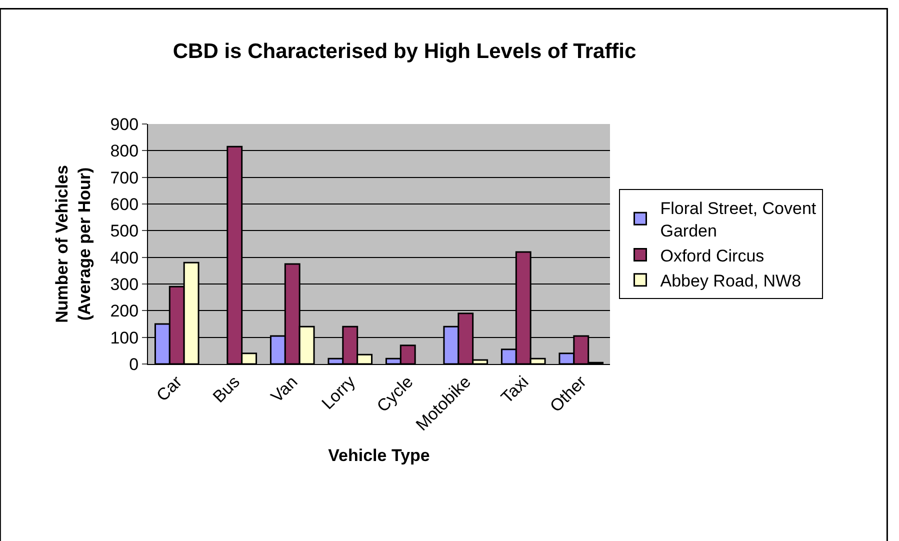 This screenshot has width=899, height=541. Describe the element at coordinates (124, 311) in the screenshot. I see `y-tick-label: 200` at that location.